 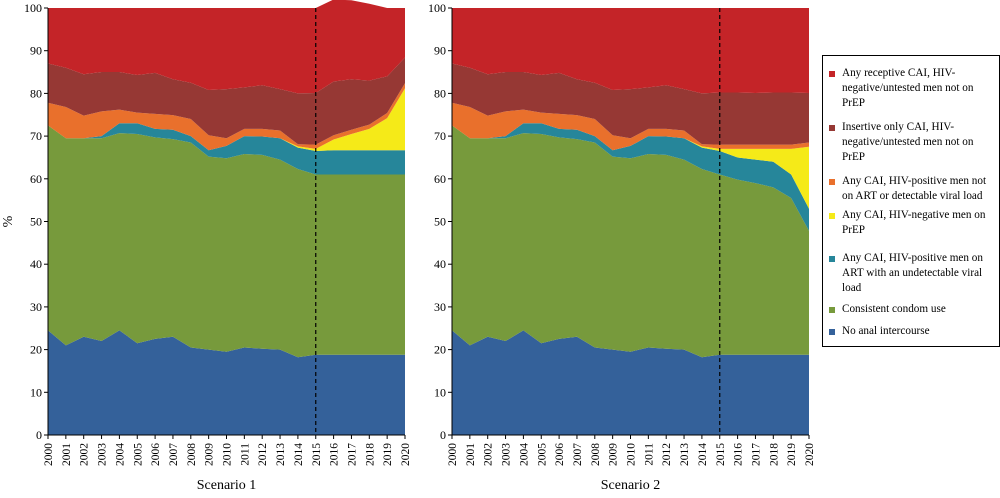 I want to click on y-axis-title: %, so click(x=8, y=221).